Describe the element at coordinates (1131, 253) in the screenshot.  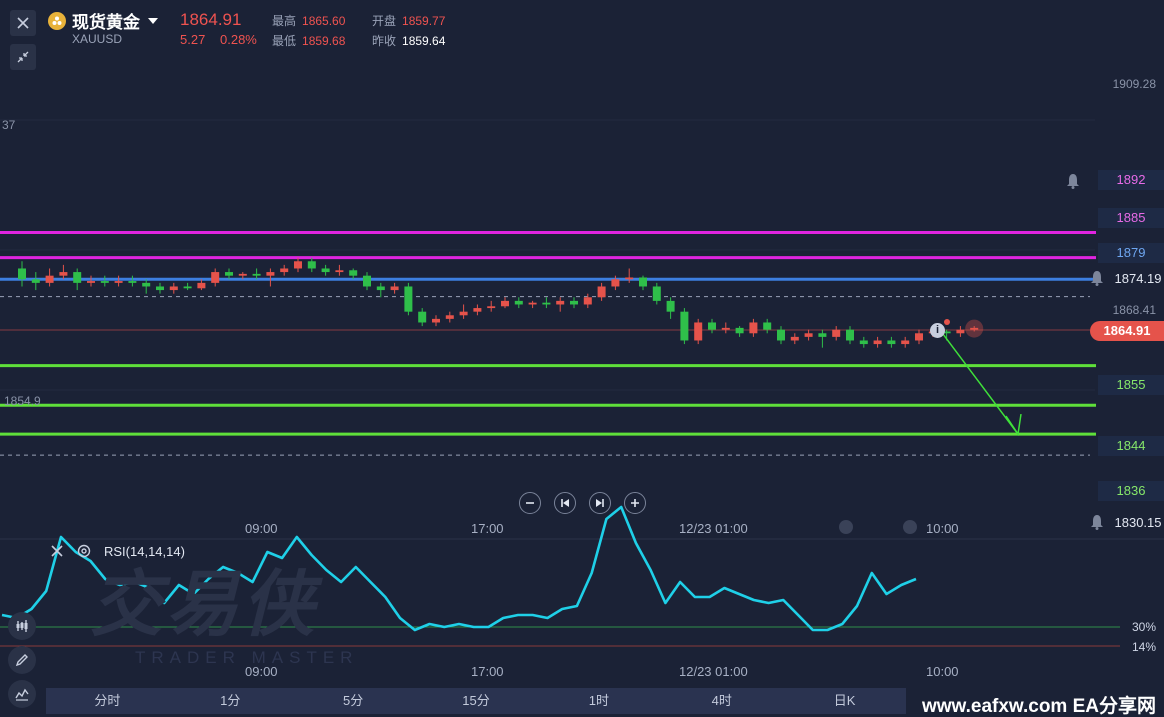
I see `level-label-1879: 1879` at that location.